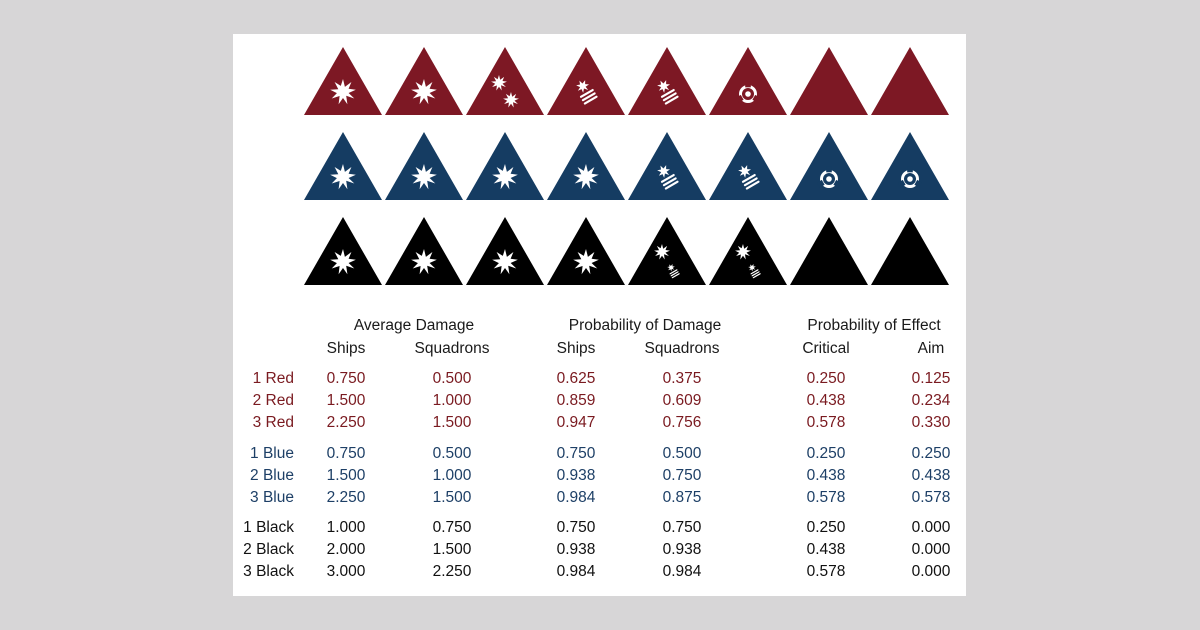 The height and width of the screenshot is (630, 1200). I want to click on group-header-probability-of-damage: Probability of Damage, so click(645, 325).